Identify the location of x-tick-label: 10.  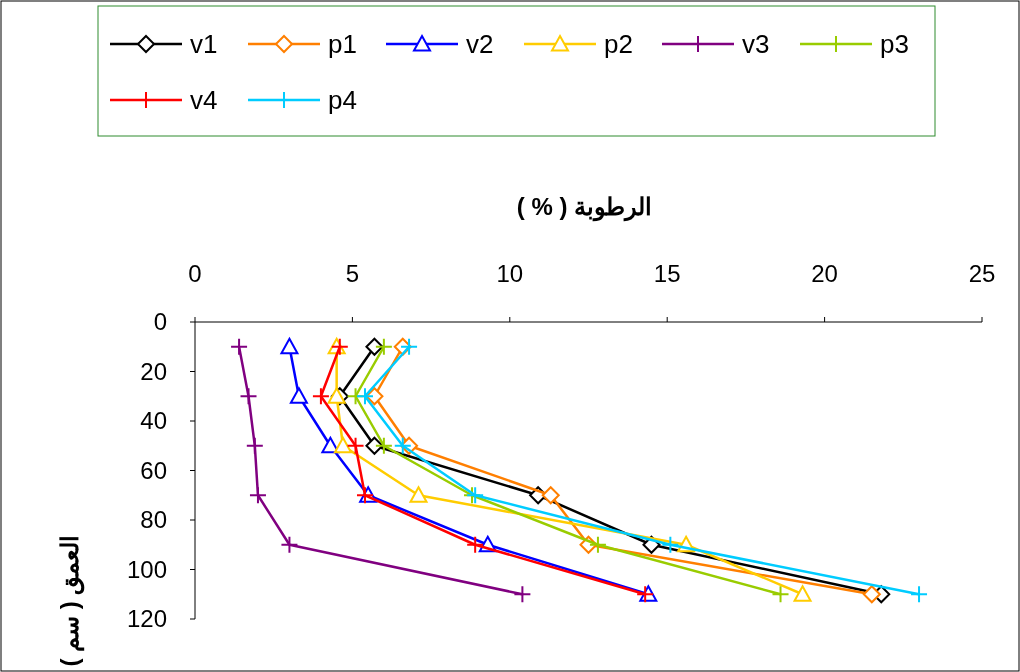
(510, 273).